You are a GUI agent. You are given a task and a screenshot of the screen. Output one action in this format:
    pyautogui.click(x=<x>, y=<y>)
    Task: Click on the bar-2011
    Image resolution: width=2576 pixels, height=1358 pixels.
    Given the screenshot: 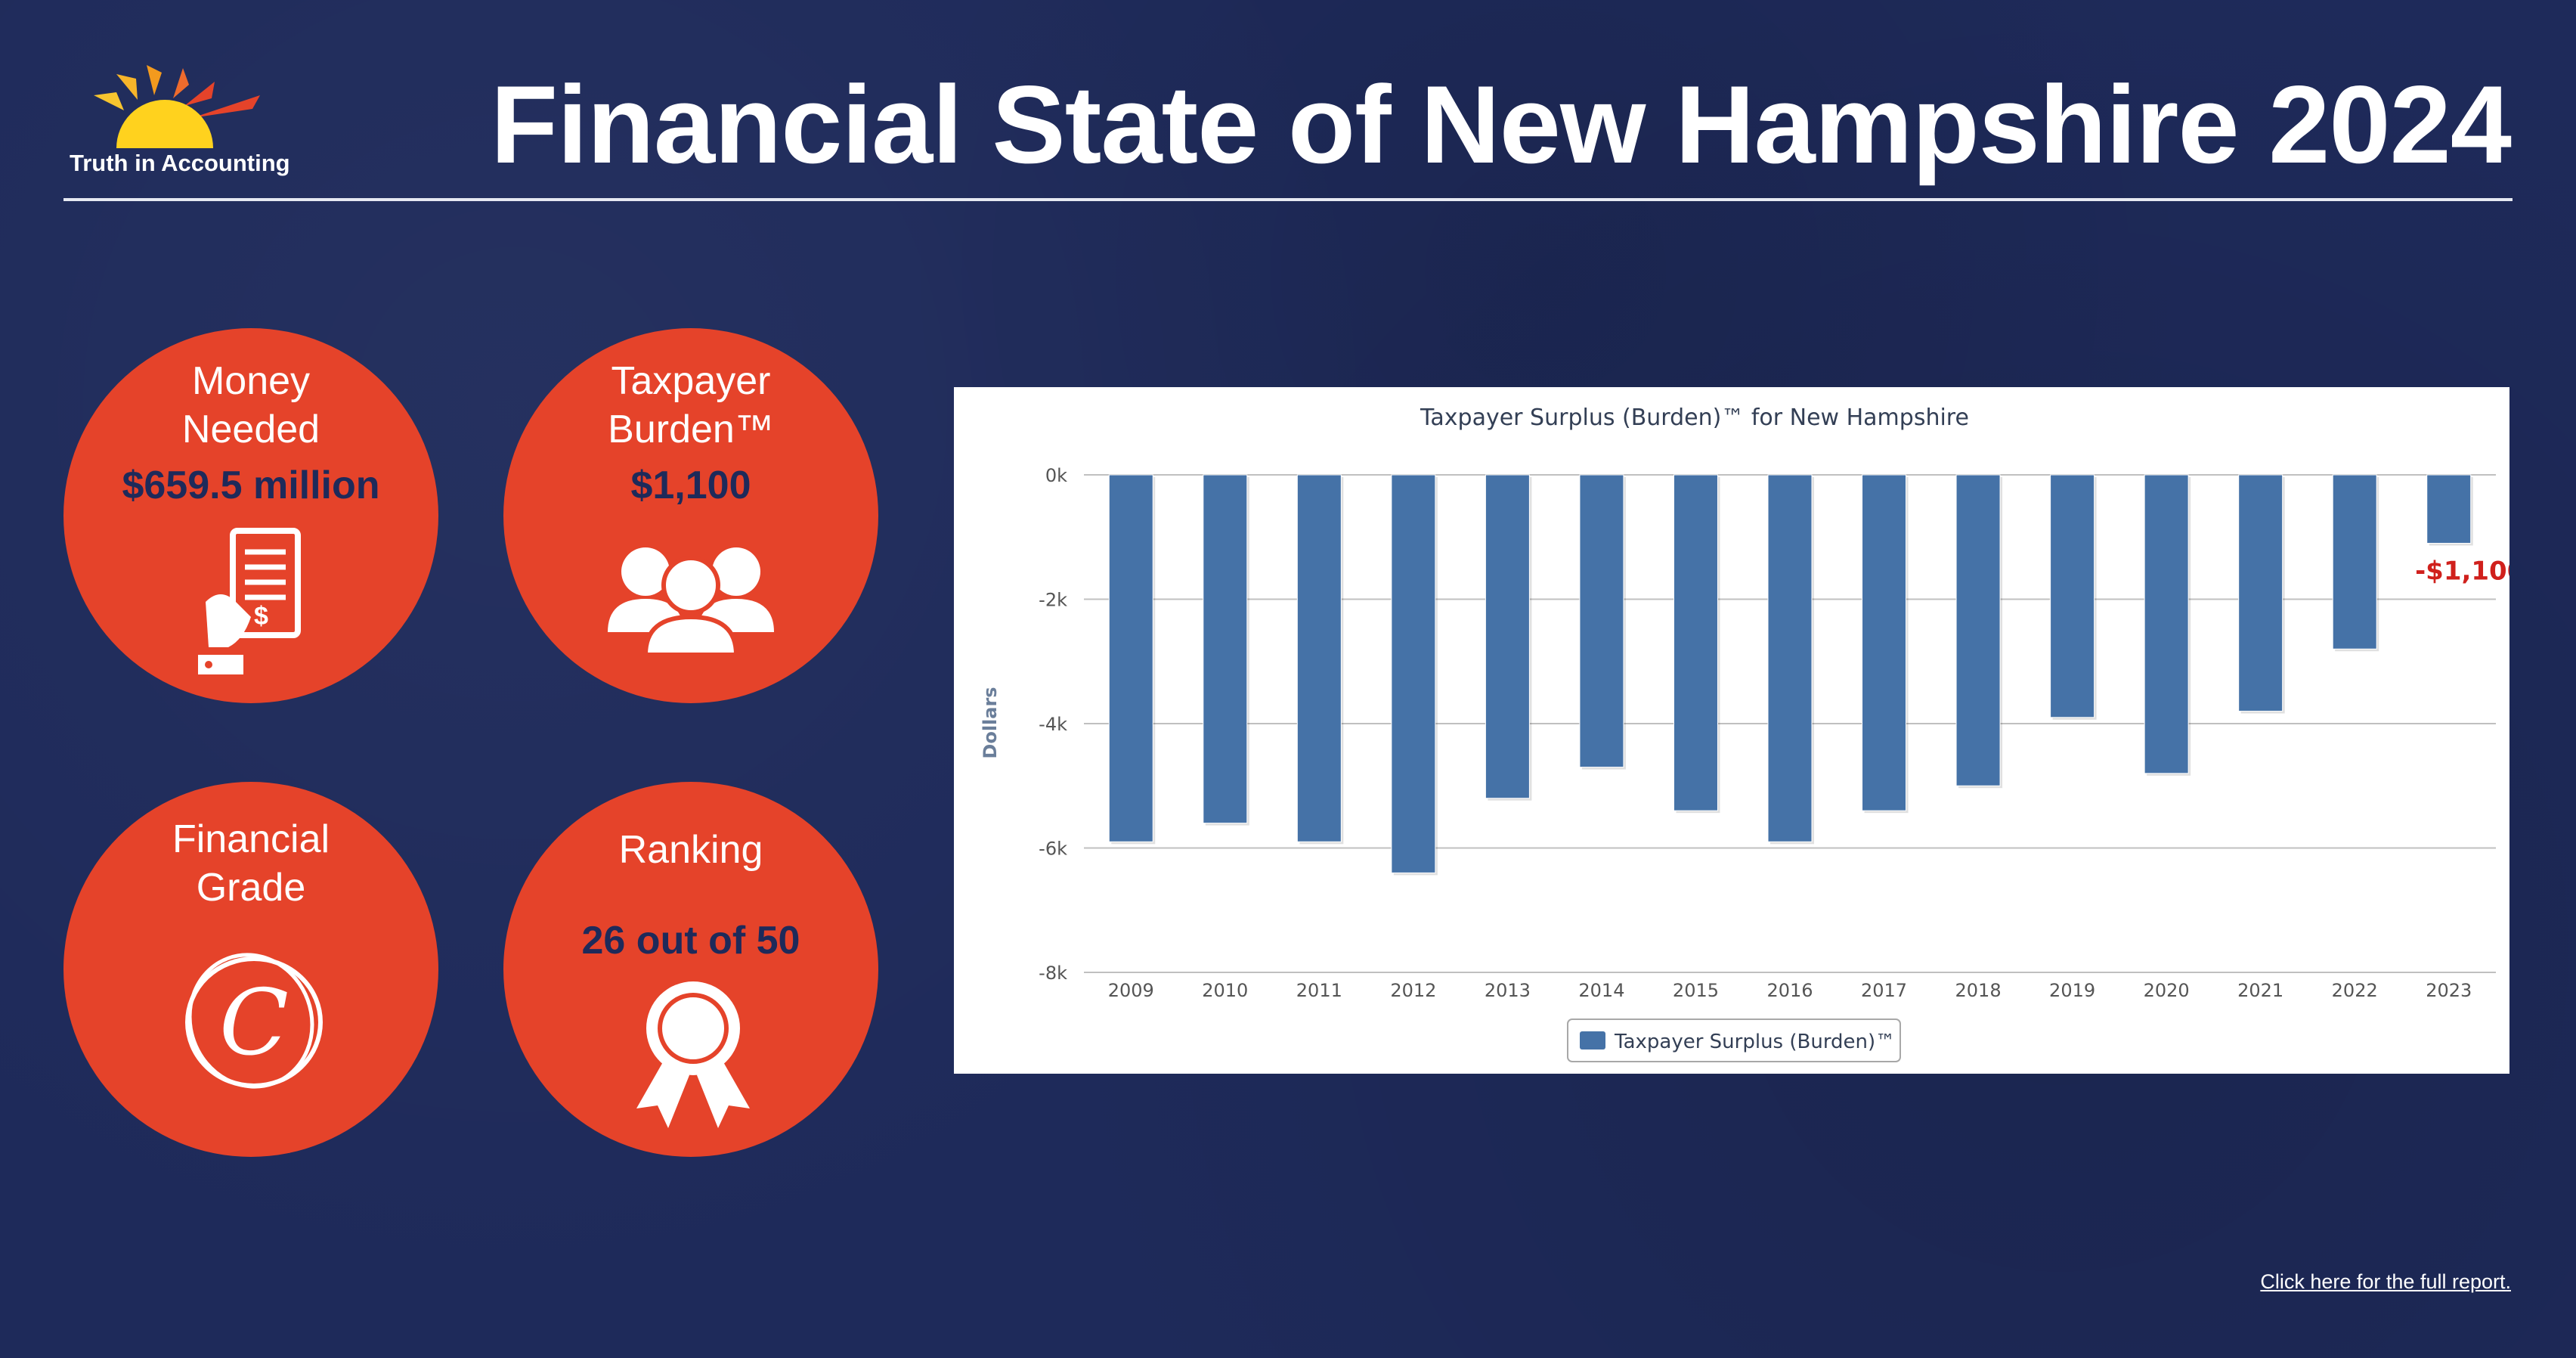 What is the action you would take?
    pyautogui.click(x=1319, y=658)
    